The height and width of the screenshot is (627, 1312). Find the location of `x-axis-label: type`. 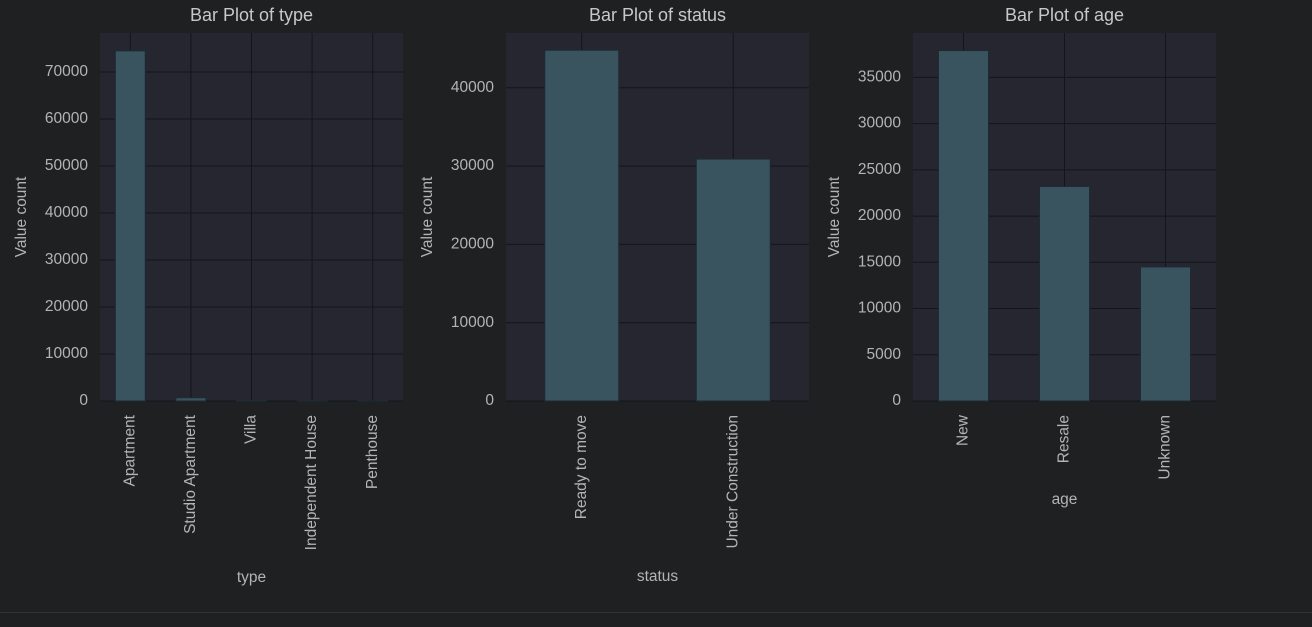

x-axis-label: type is located at coordinates (251, 577).